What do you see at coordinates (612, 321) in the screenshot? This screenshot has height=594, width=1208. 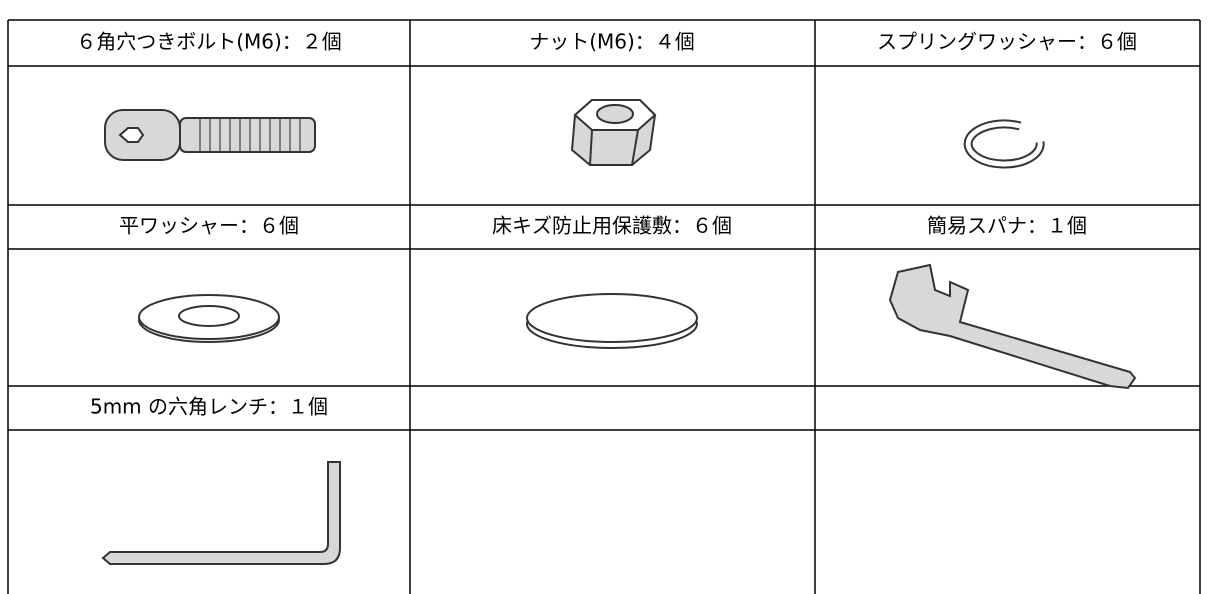 I see `floor-protector-illustration` at bounding box center [612, 321].